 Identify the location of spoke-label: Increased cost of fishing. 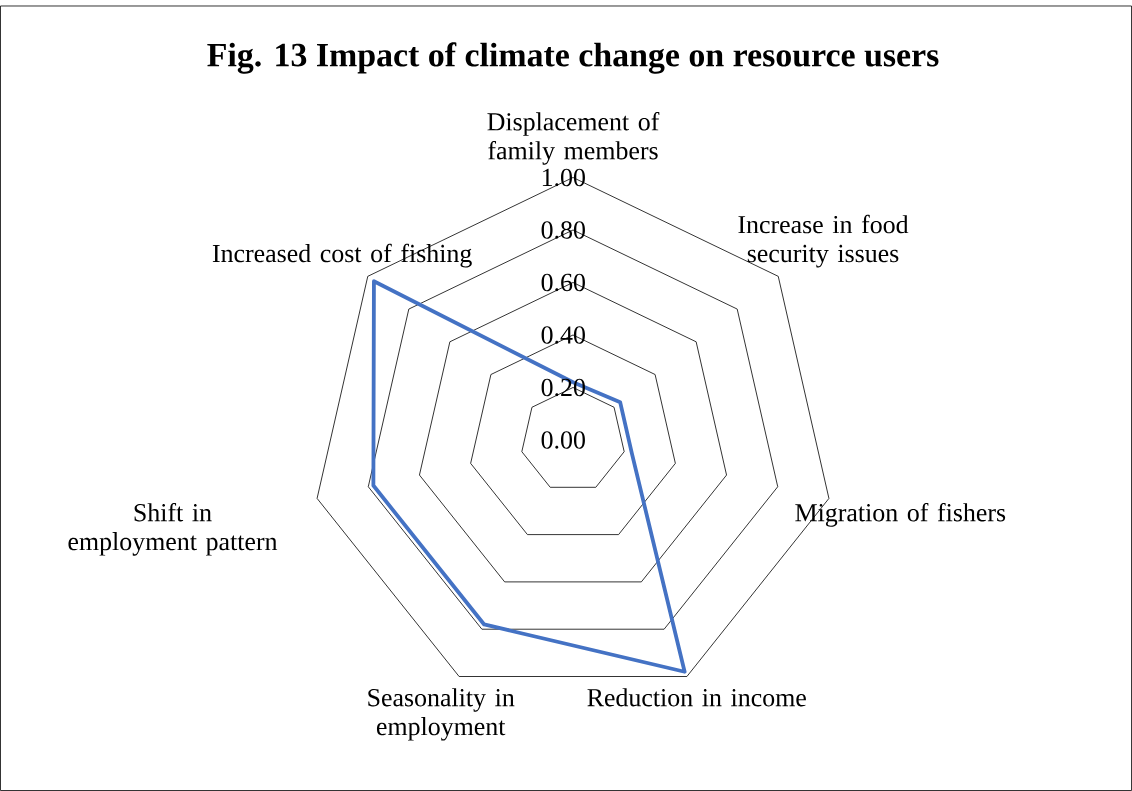
(342, 255).